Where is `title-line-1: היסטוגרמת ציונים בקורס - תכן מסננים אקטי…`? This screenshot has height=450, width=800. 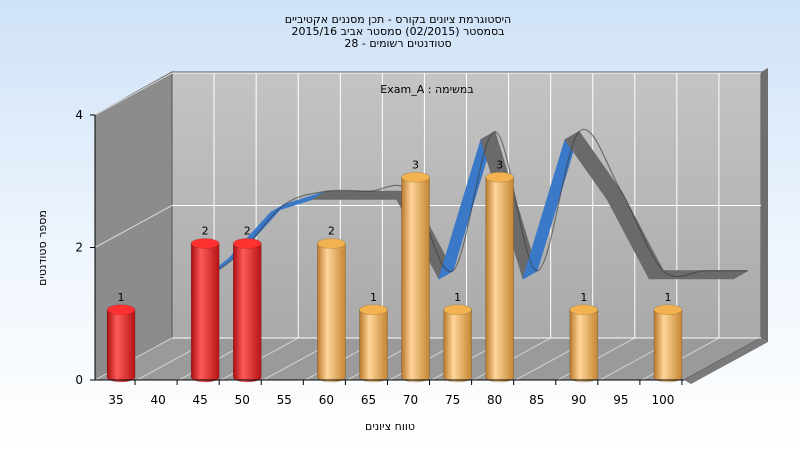 title-line-1: היסטוגרמת ציונים בקורס - תכן מסננים אקטי… is located at coordinates (398, 19).